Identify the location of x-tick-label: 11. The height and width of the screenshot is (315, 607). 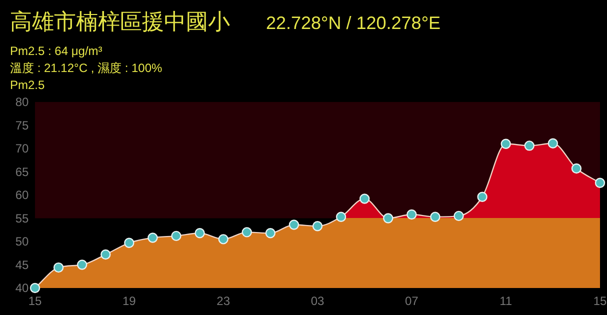
(506, 301).